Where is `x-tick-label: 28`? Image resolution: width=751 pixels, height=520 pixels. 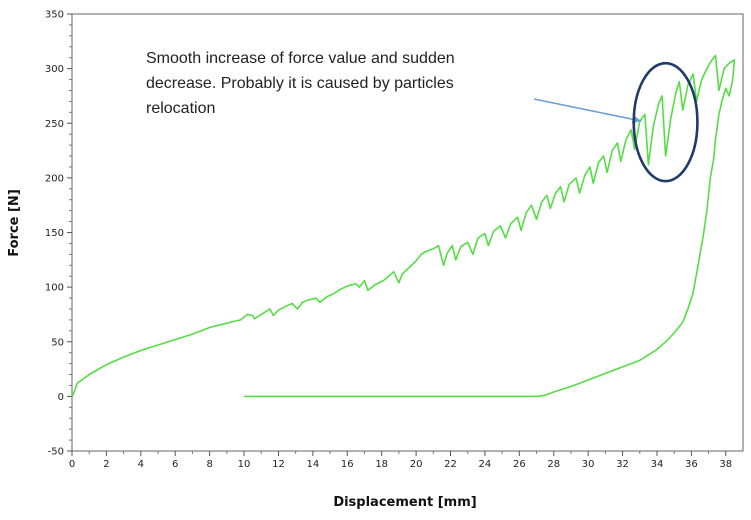
x-tick-label: 28 is located at coordinates (553, 464).